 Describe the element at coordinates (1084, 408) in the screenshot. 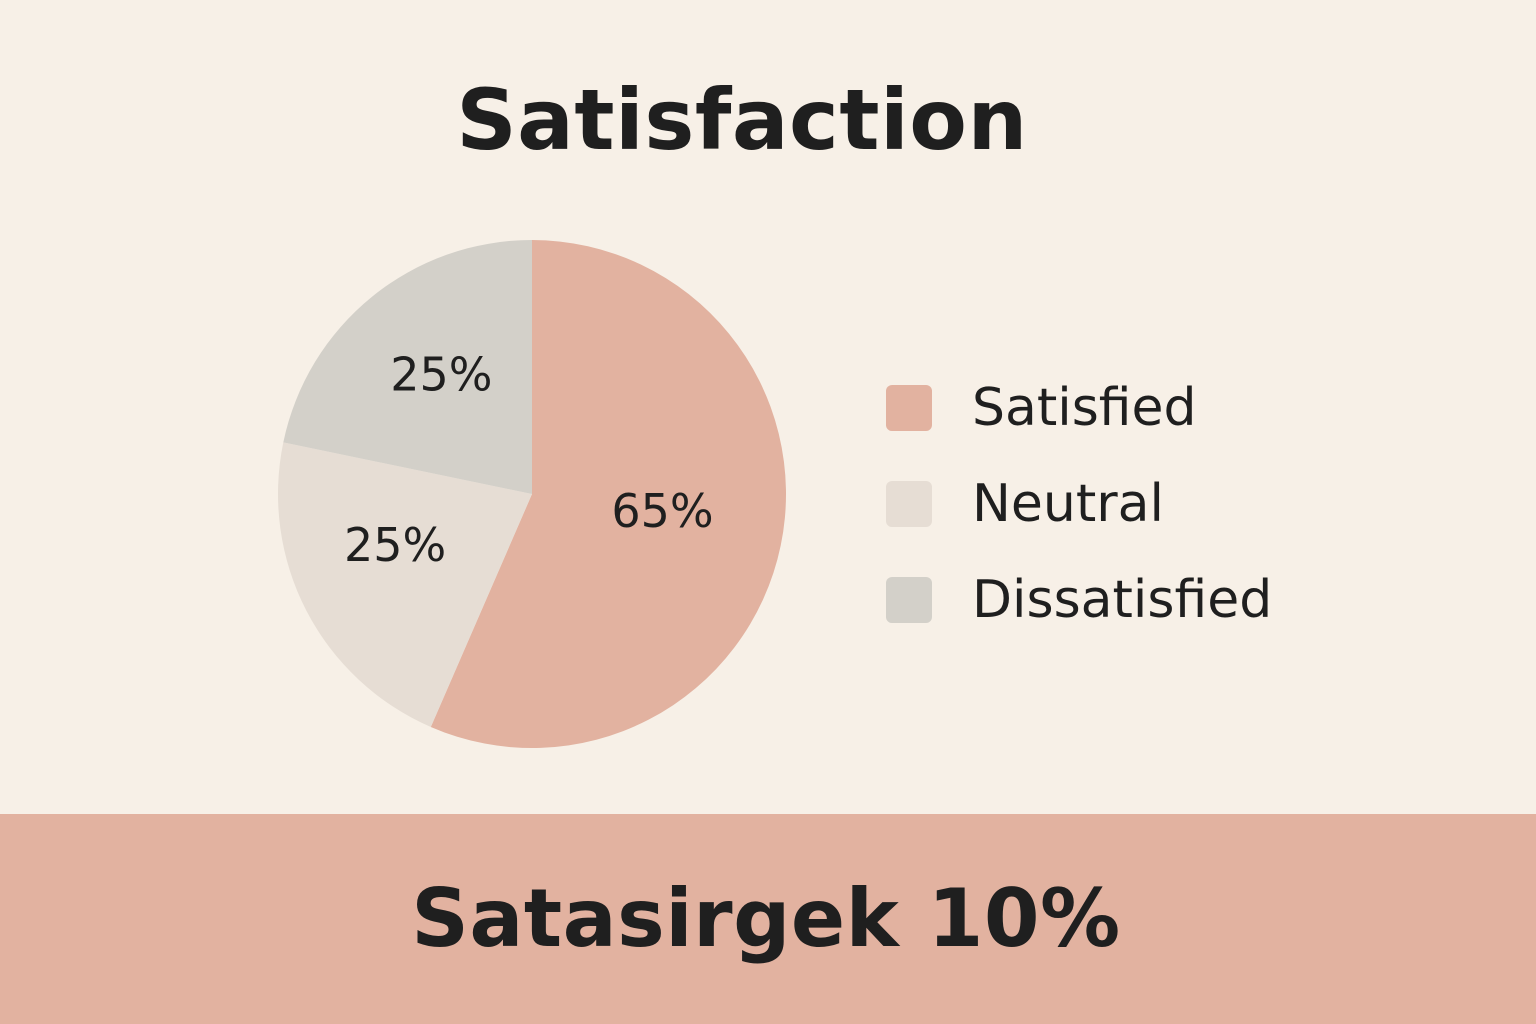

I see `legend-label-satisfied: Satisfied` at that location.